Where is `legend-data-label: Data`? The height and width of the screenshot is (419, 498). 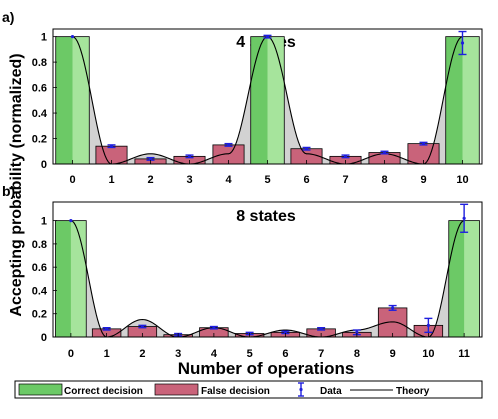 legend-data-label: Data is located at coordinates (331, 391).